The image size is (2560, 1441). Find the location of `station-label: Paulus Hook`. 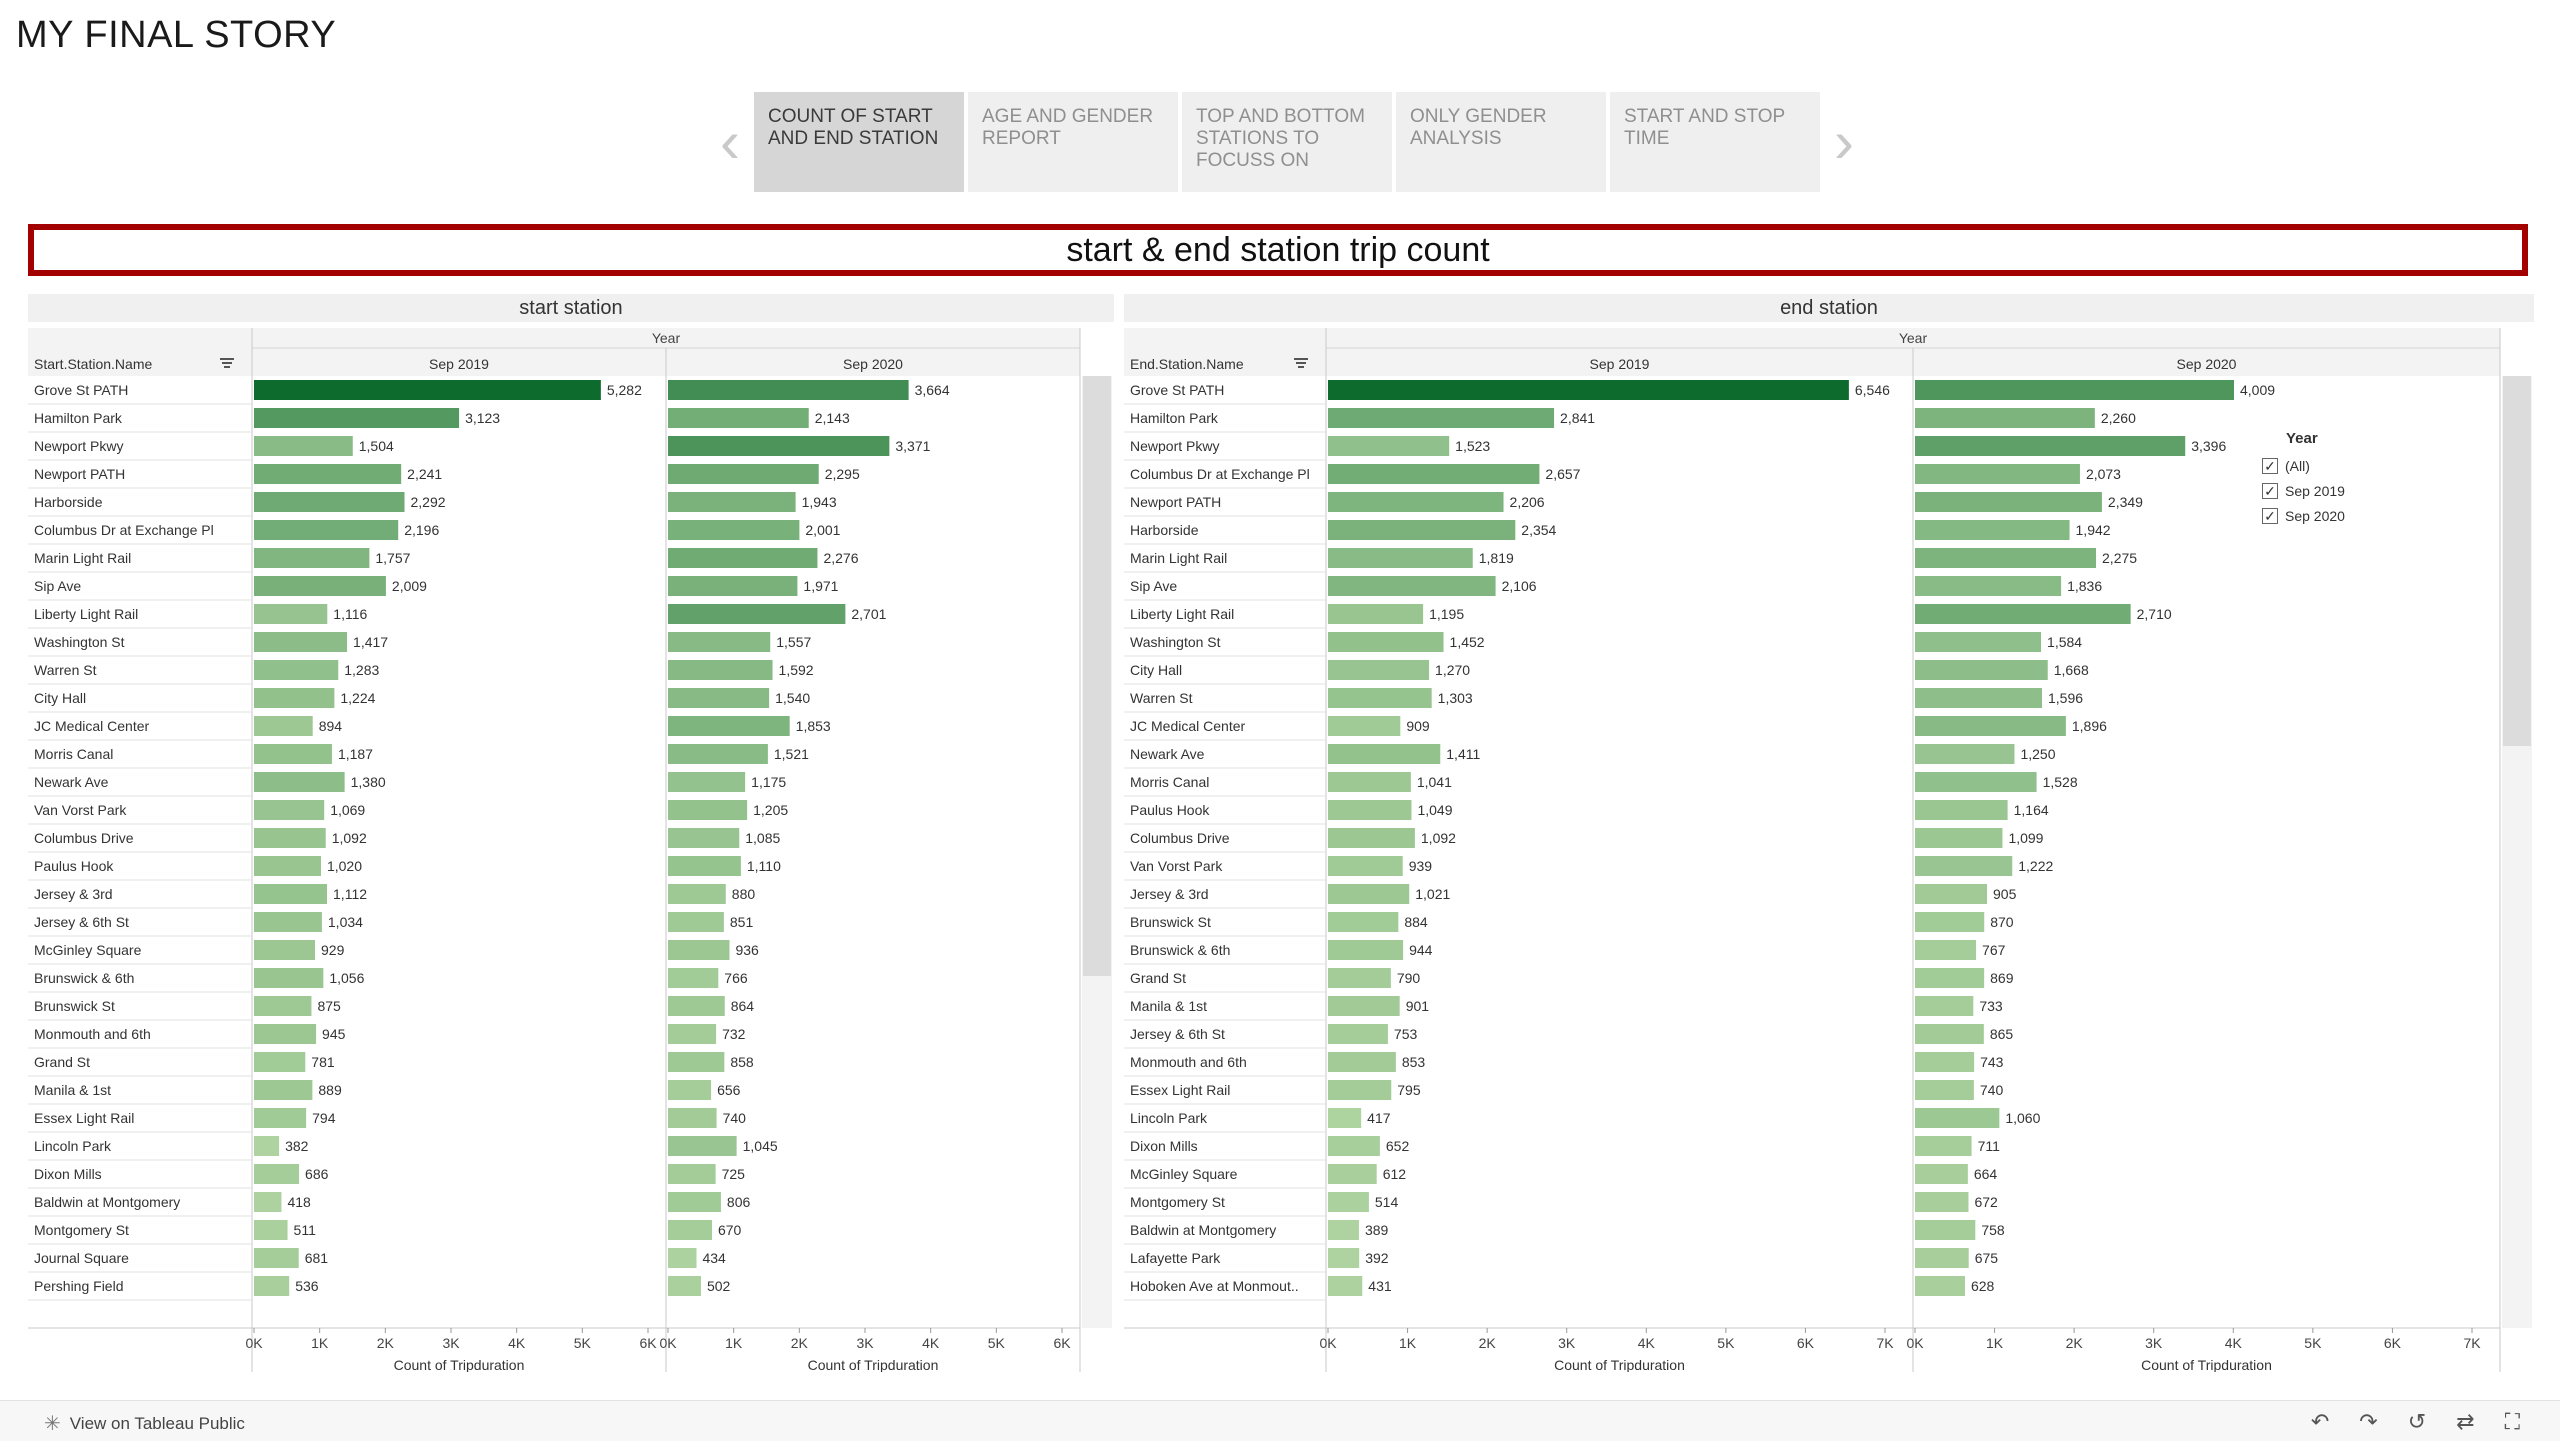

station-label: Paulus Hook is located at coordinates (1170, 810).